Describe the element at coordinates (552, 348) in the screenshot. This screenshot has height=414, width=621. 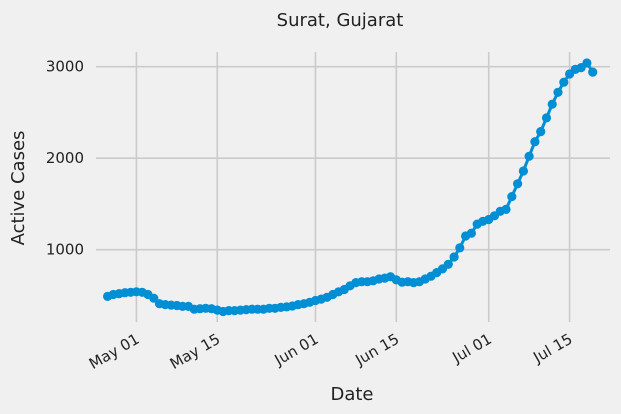
I see `x-tick-label: Jul 15` at that location.